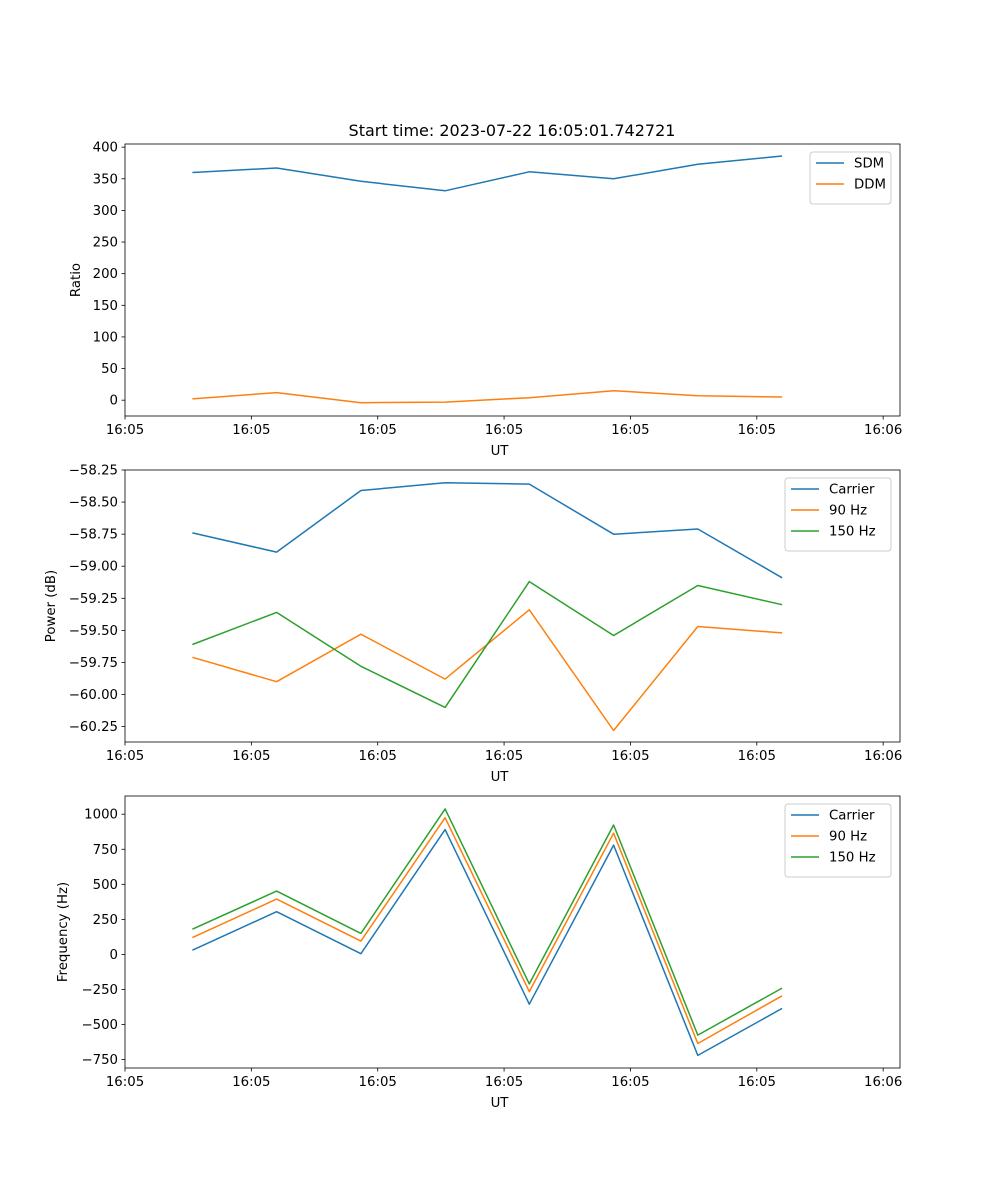  I want to click on y-tick-label: −60.00, so click(93, 695).